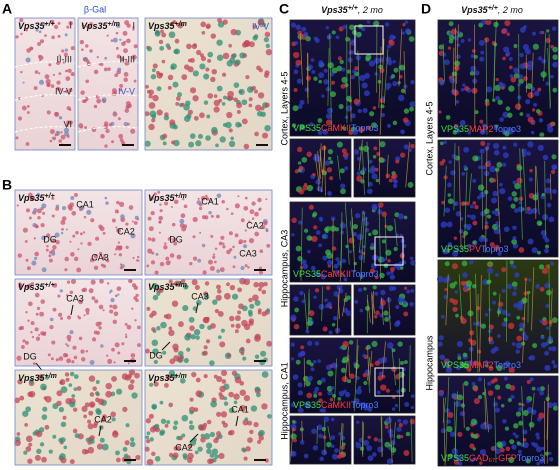  I want to click on region-label: Cortex, Layers 4-5, so click(284, 108).